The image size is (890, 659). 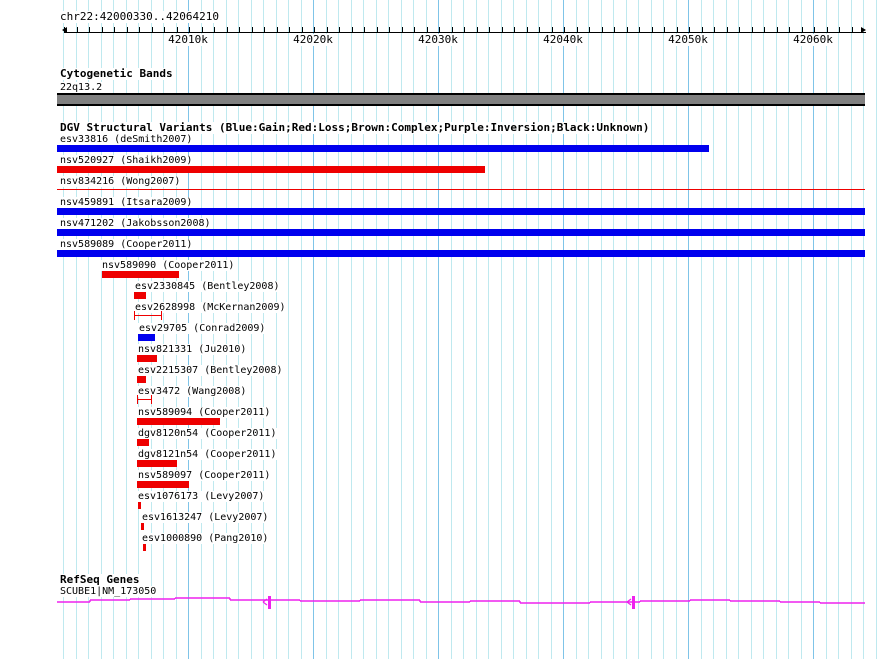 I want to click on dgv-variant-label: nsv589097 (Cooper2011), so click(x=204, y=475).